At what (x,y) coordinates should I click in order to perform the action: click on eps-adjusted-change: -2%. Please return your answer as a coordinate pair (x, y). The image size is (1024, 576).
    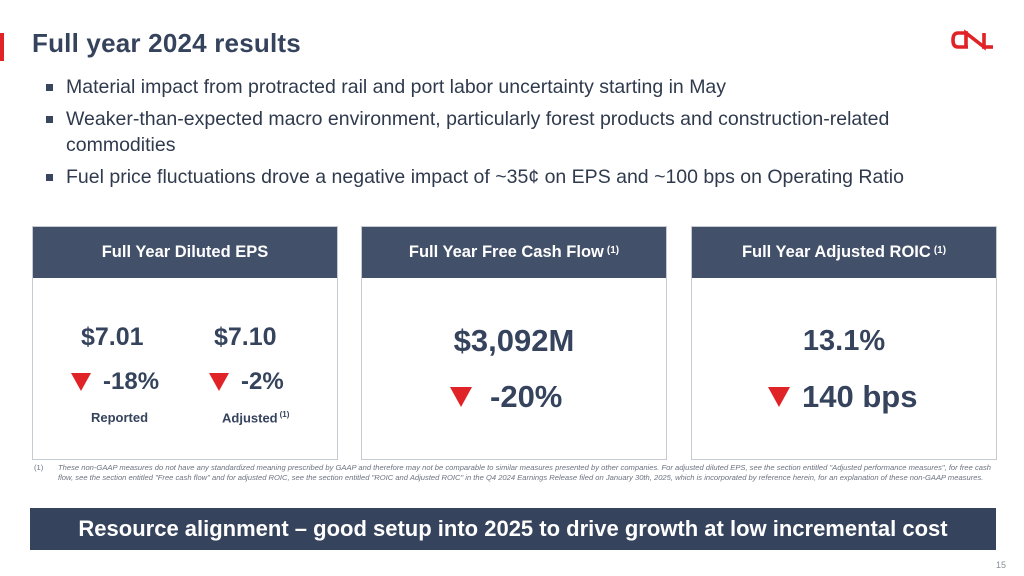
    Looking at the image, I should click on (246, 382).